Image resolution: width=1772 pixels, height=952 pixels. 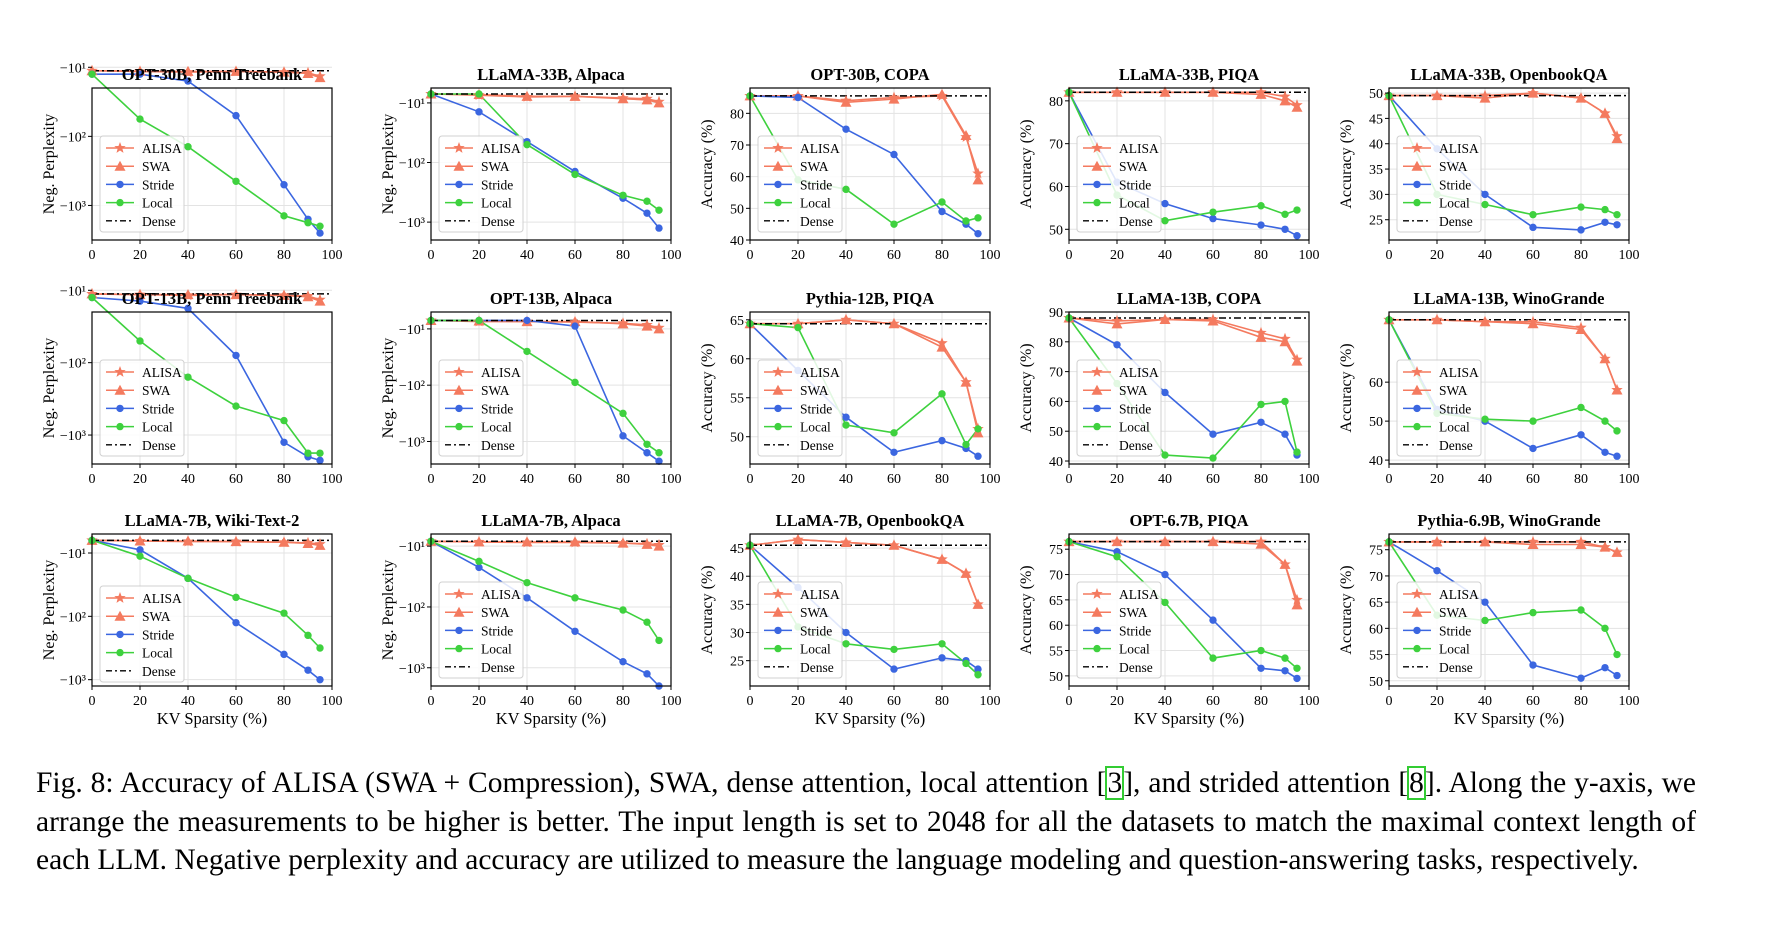 What do you see at coordinates (1266, 783) in the screenshot?
I see `caption-part-2: ], and strided attention [` at bounding box center [1266, 783].